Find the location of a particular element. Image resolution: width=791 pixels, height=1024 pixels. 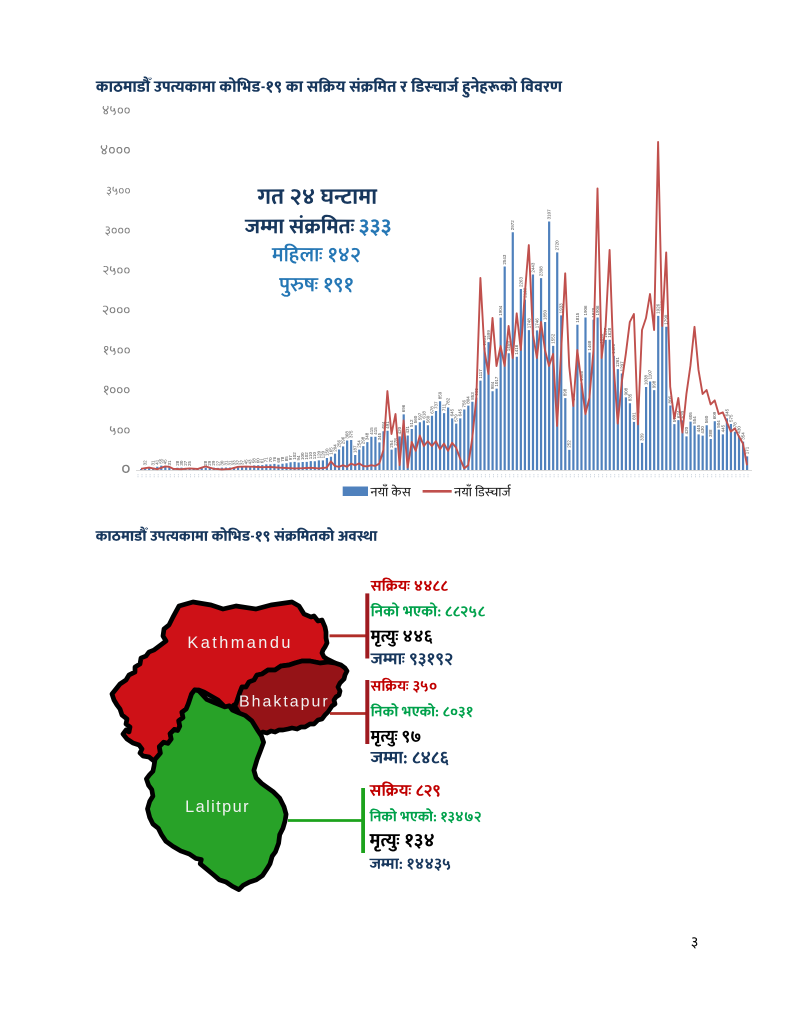

svg-text: 2443 is located at coordinates (532, 267).